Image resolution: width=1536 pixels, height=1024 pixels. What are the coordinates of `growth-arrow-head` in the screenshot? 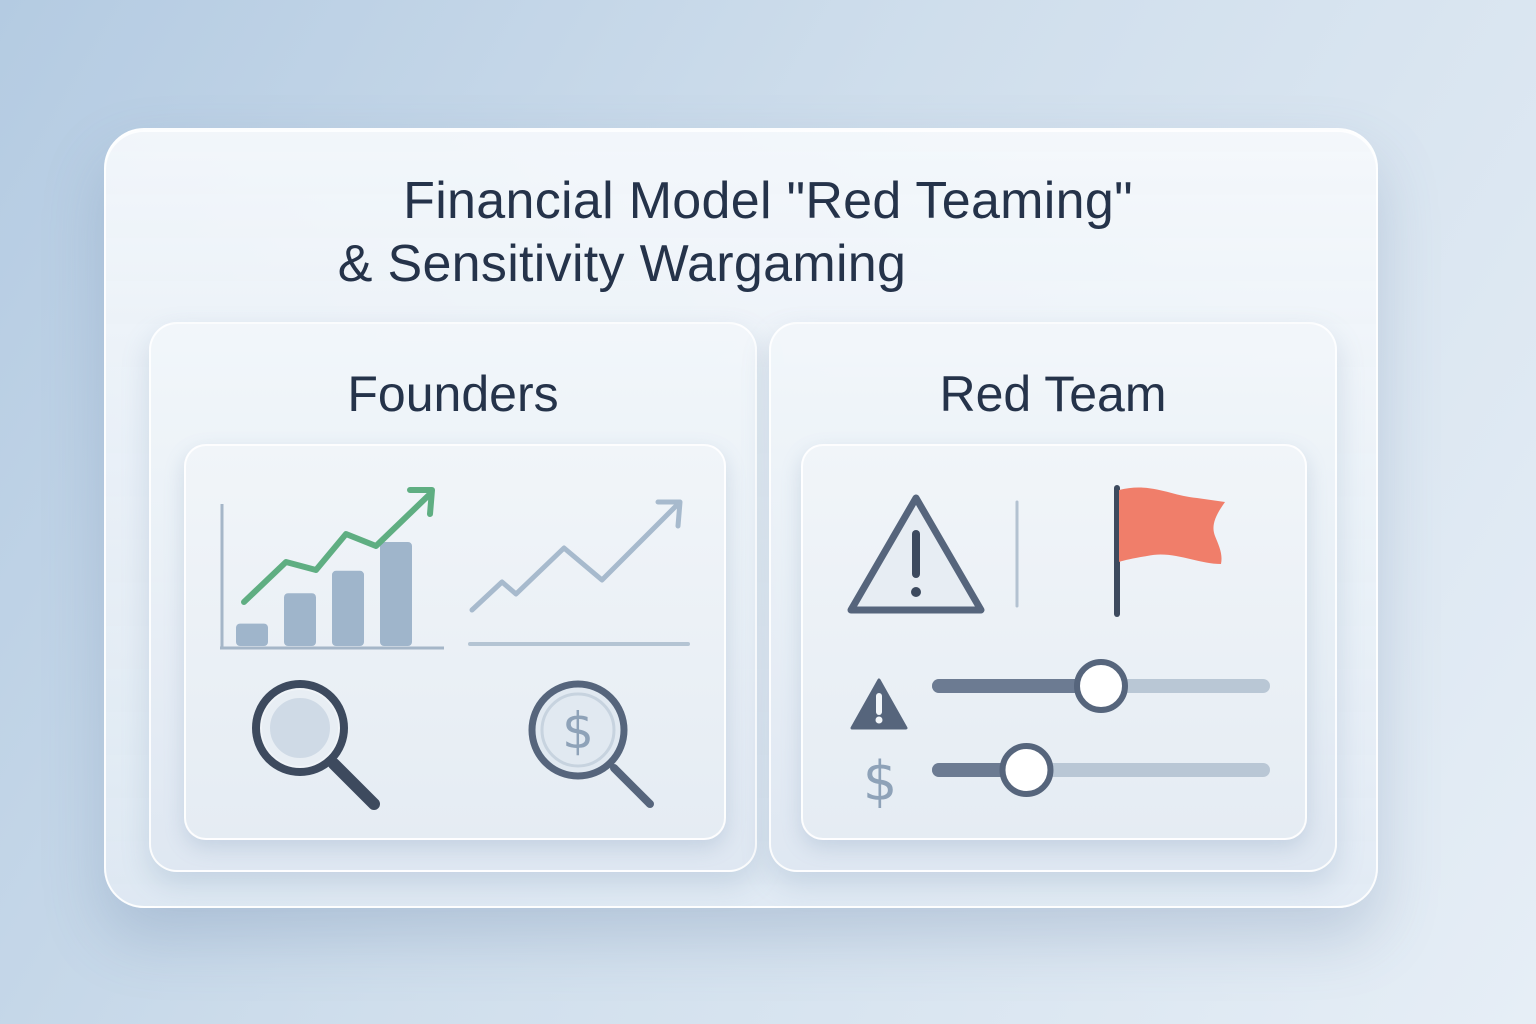 It's located at (421, 502).